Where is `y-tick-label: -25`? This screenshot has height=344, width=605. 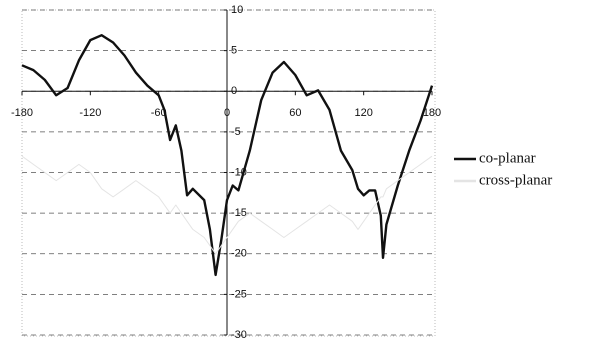 y-tick-label: -25 is located at coordinates (239, 294).